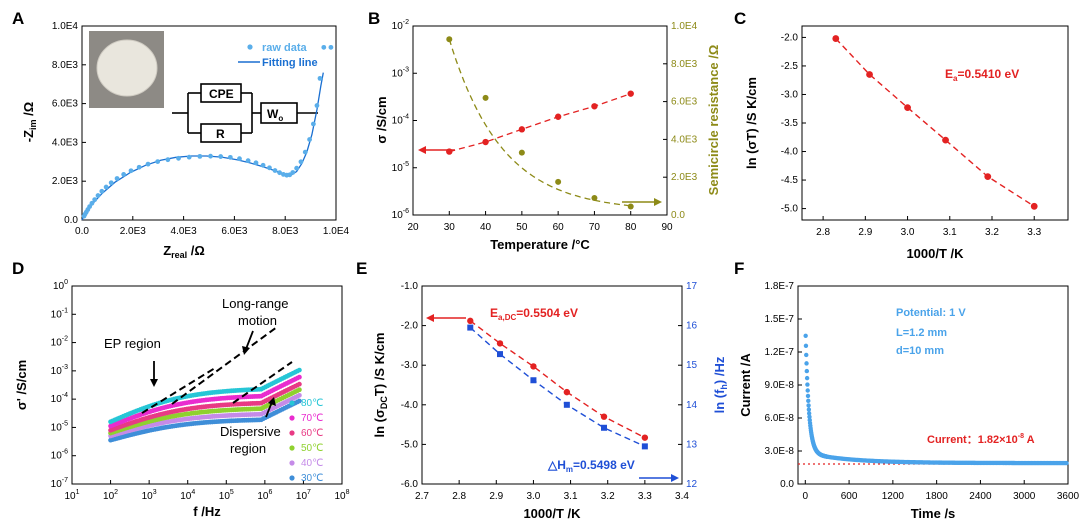  Describe the element at coordinates (341, 495) in the screenshot. I see `panel-d-xtick-label: 10⁸` at that location.